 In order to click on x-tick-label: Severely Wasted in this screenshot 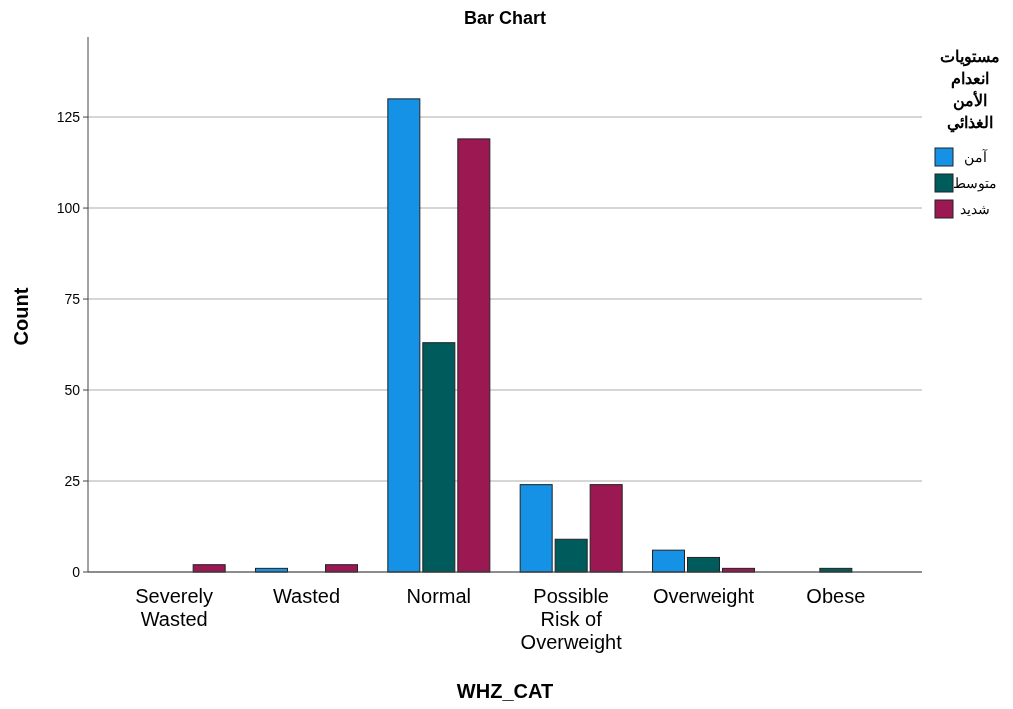, I will do `click(174, 607)`.